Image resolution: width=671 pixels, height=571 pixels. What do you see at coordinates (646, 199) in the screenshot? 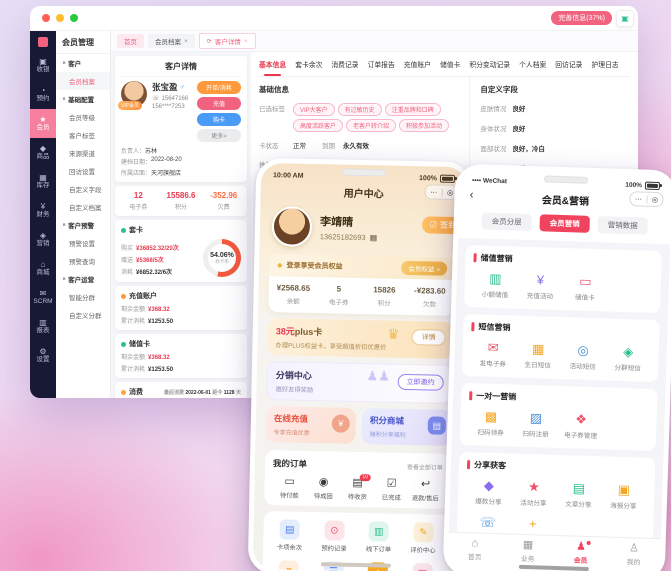
I see `miniprogram-capsule: ⋯ ◎` at bounding box center [646, 199].